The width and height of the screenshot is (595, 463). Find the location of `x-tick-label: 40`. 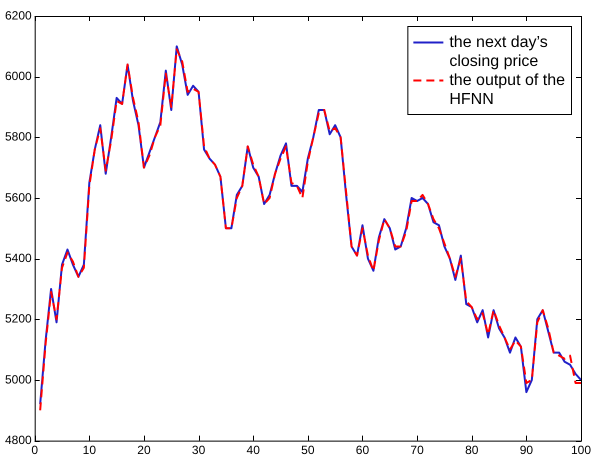

x-tick-label: 40 is located at coordinates (253, 450).